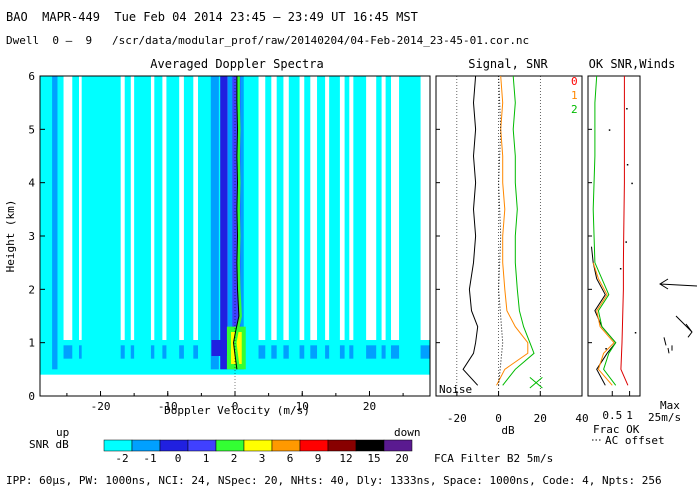  Describe the element at coordinates (10, 236) in the screenshot. I see `doppler-ylabel: Height (km)` at that location.